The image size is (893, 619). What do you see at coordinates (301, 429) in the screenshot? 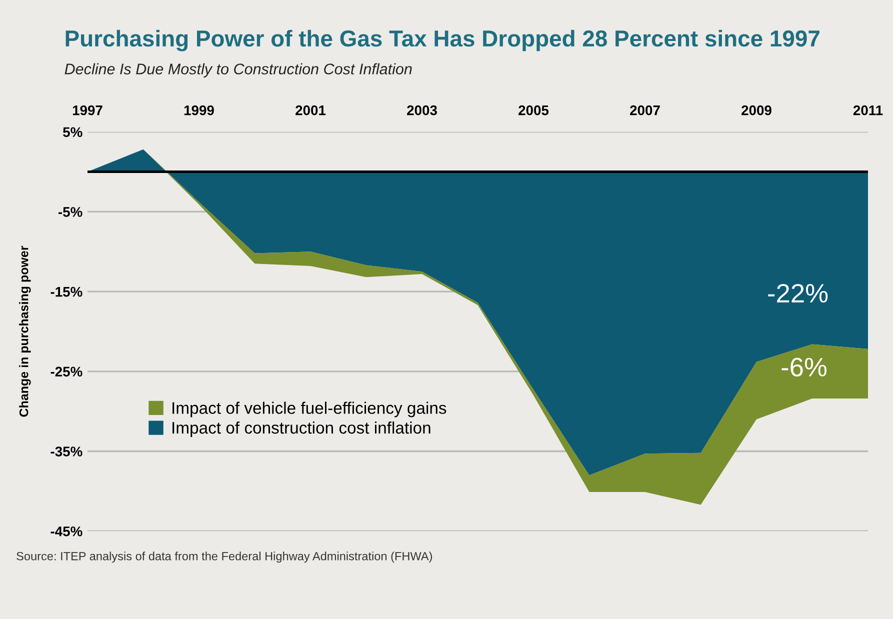
I see `legend-label: Impact of construction cost inflation` at bounding box center [301, 429].